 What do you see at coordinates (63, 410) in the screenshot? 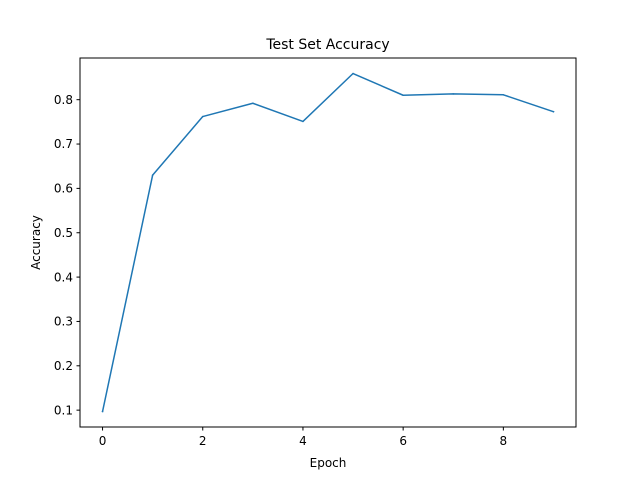
I see `y-tick-label: 0.1` at bounding box center [63, 410].